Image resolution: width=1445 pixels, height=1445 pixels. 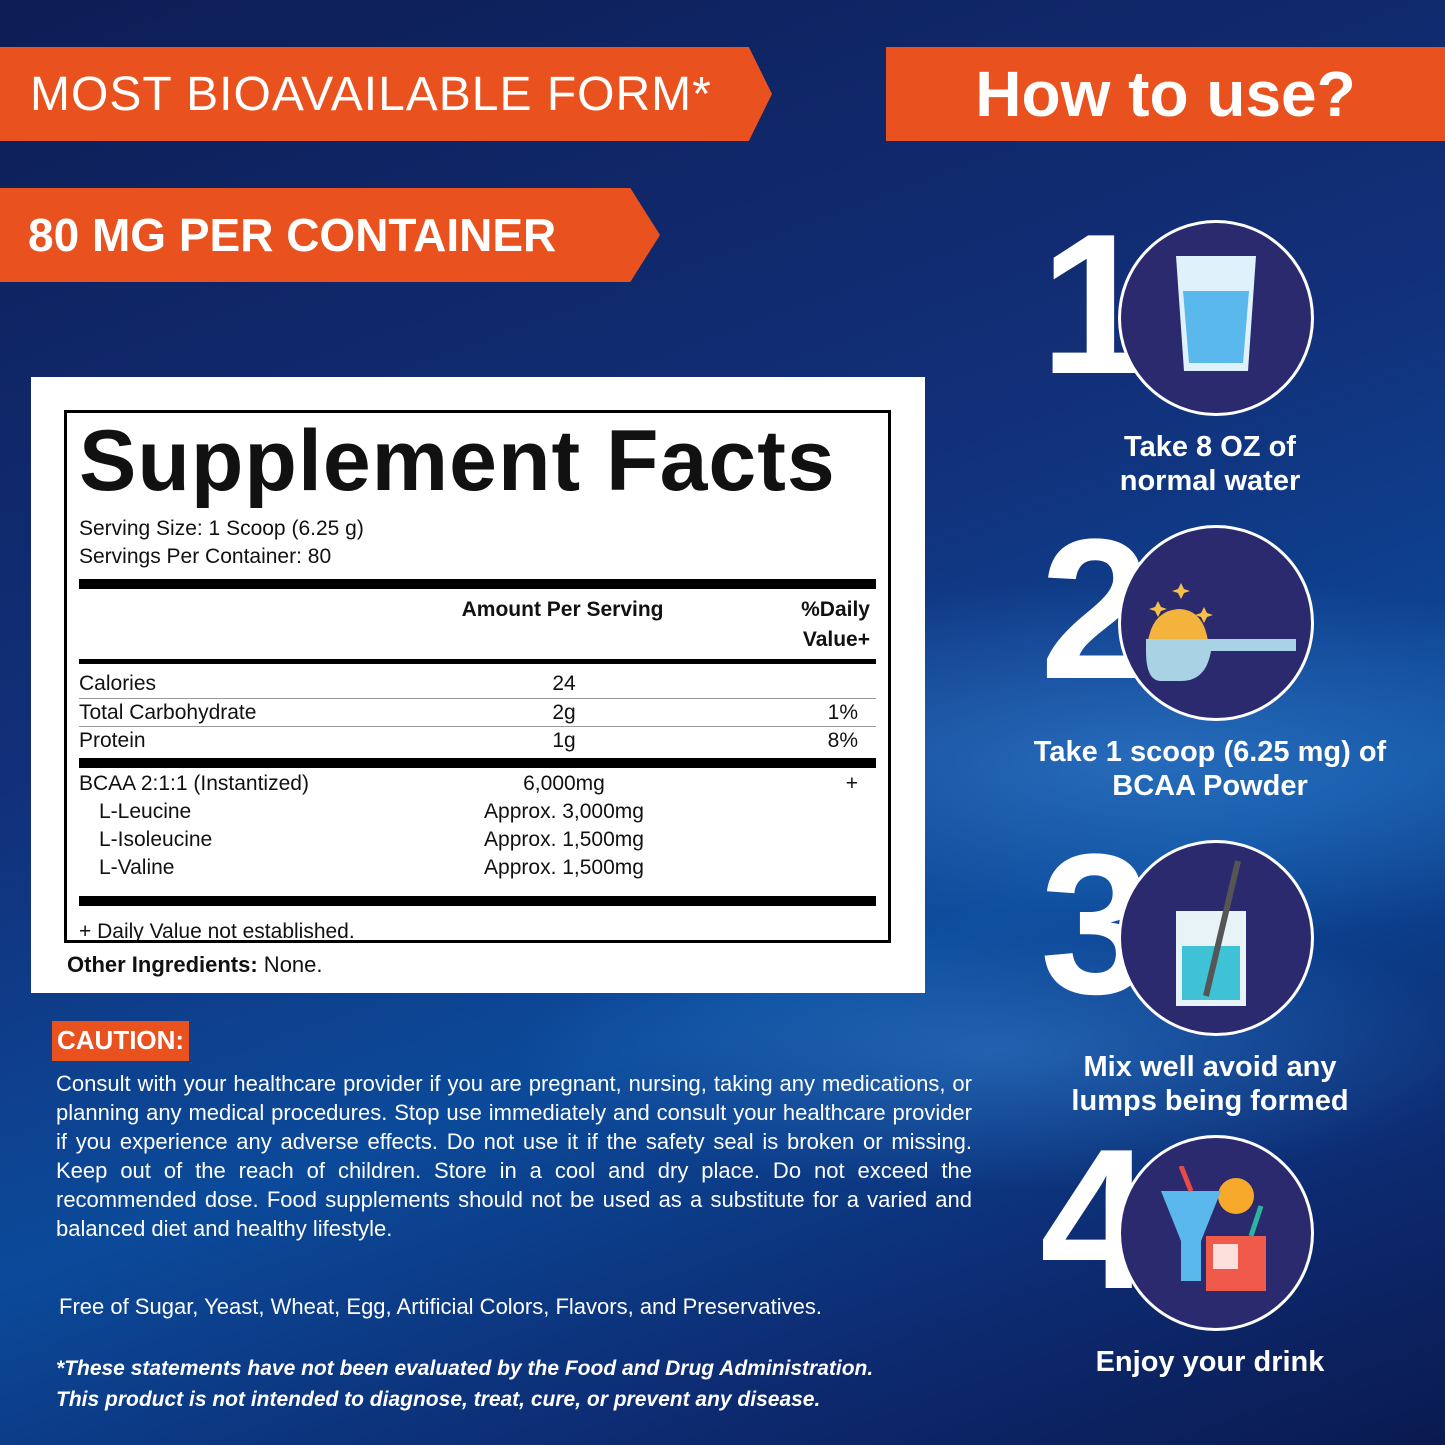 I want to click on mixing-cup-icon, so click(x=1216, y=938).